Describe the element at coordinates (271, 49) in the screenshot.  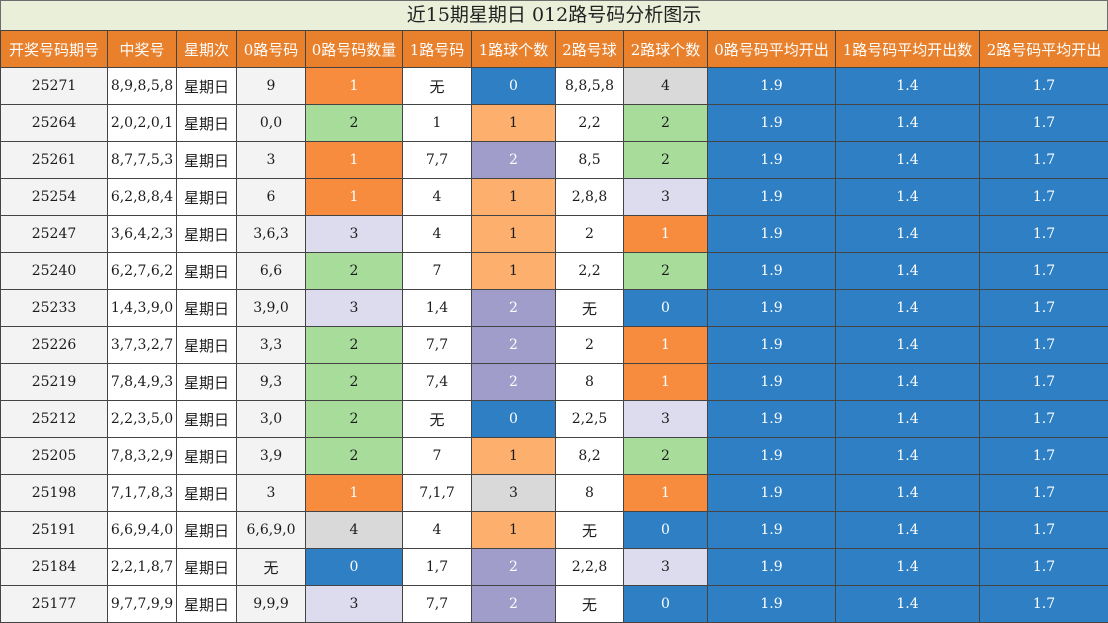
I see `header-road0-numbers: 0路号码` at that location.